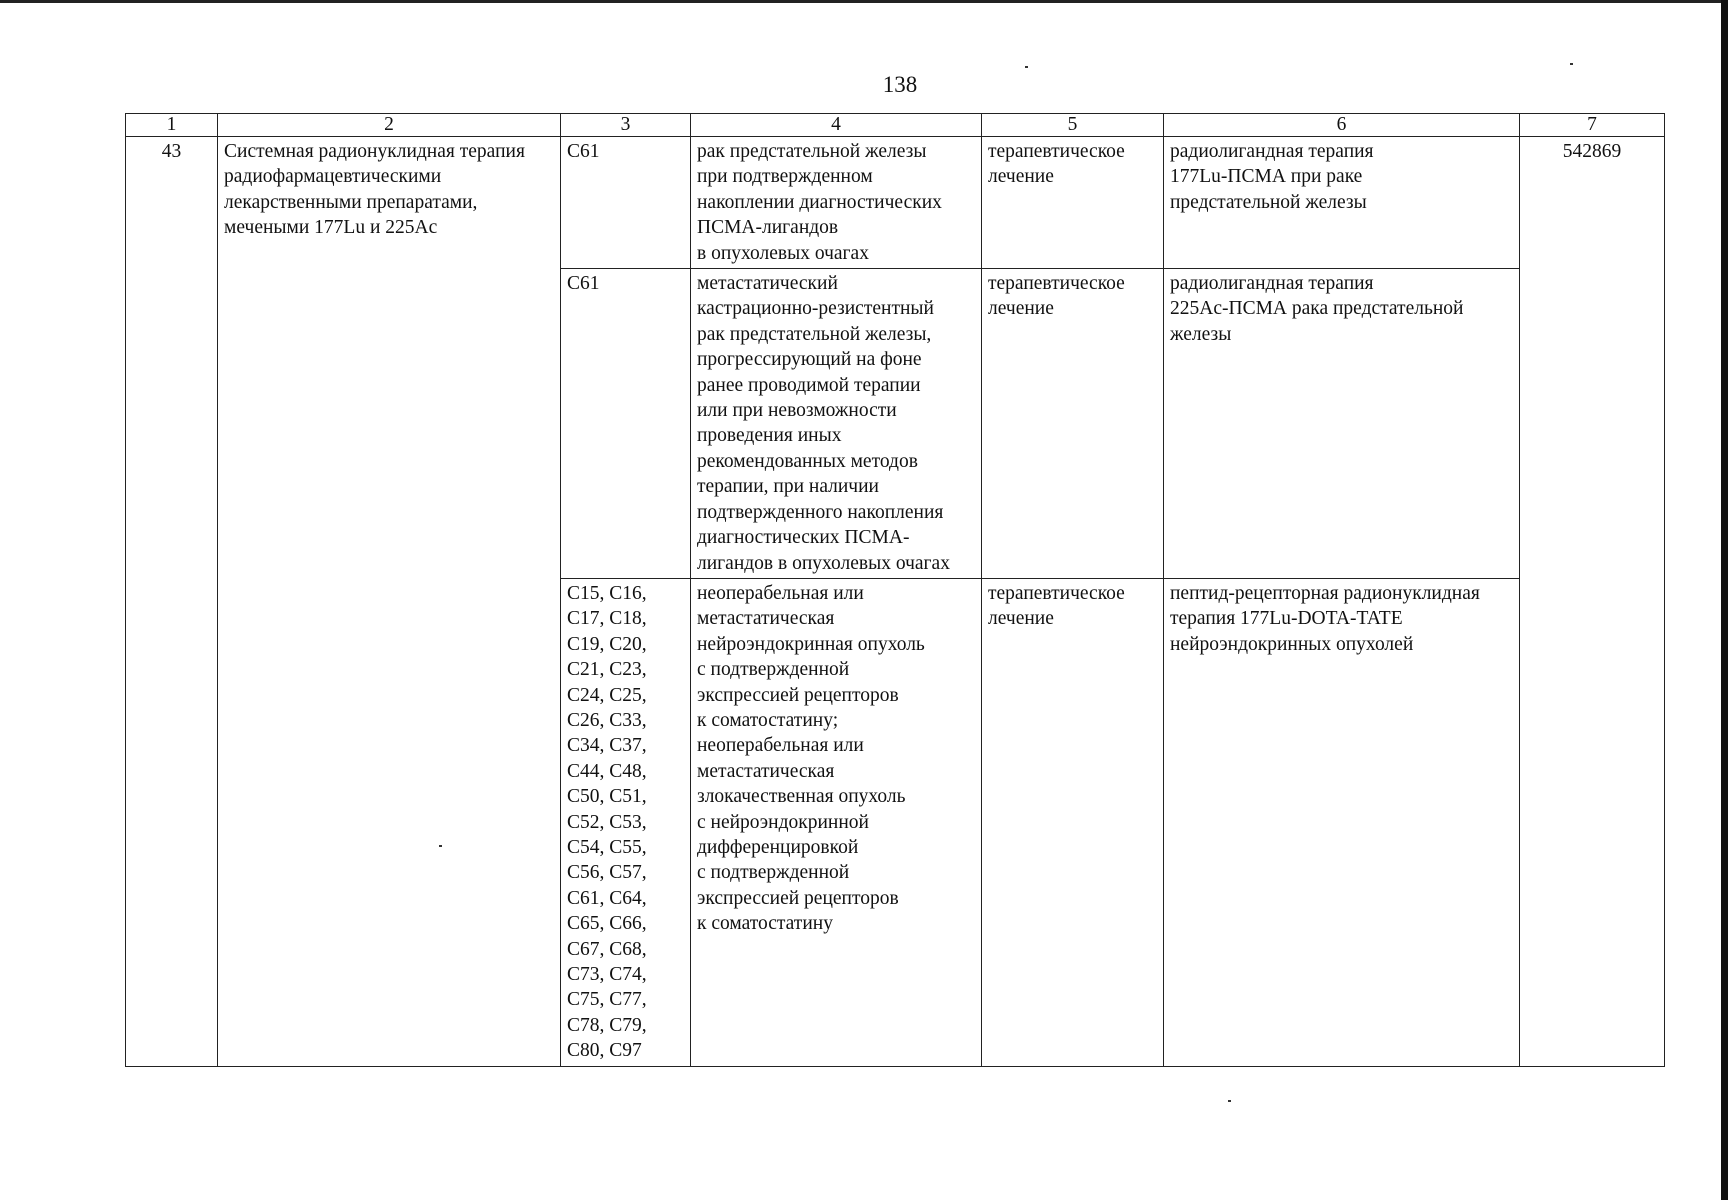 This screenshot has width=1728, height=1200. What do you see at coordinates (1292, 644) in the screenshot?
I see `text-line: нейроэндокринных опухолей` at bounding box center [1292, 644].